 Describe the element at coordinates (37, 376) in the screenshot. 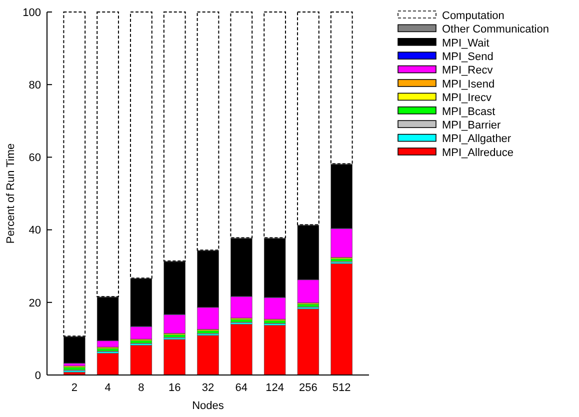

I see `y-tick-label: 0` at that location.